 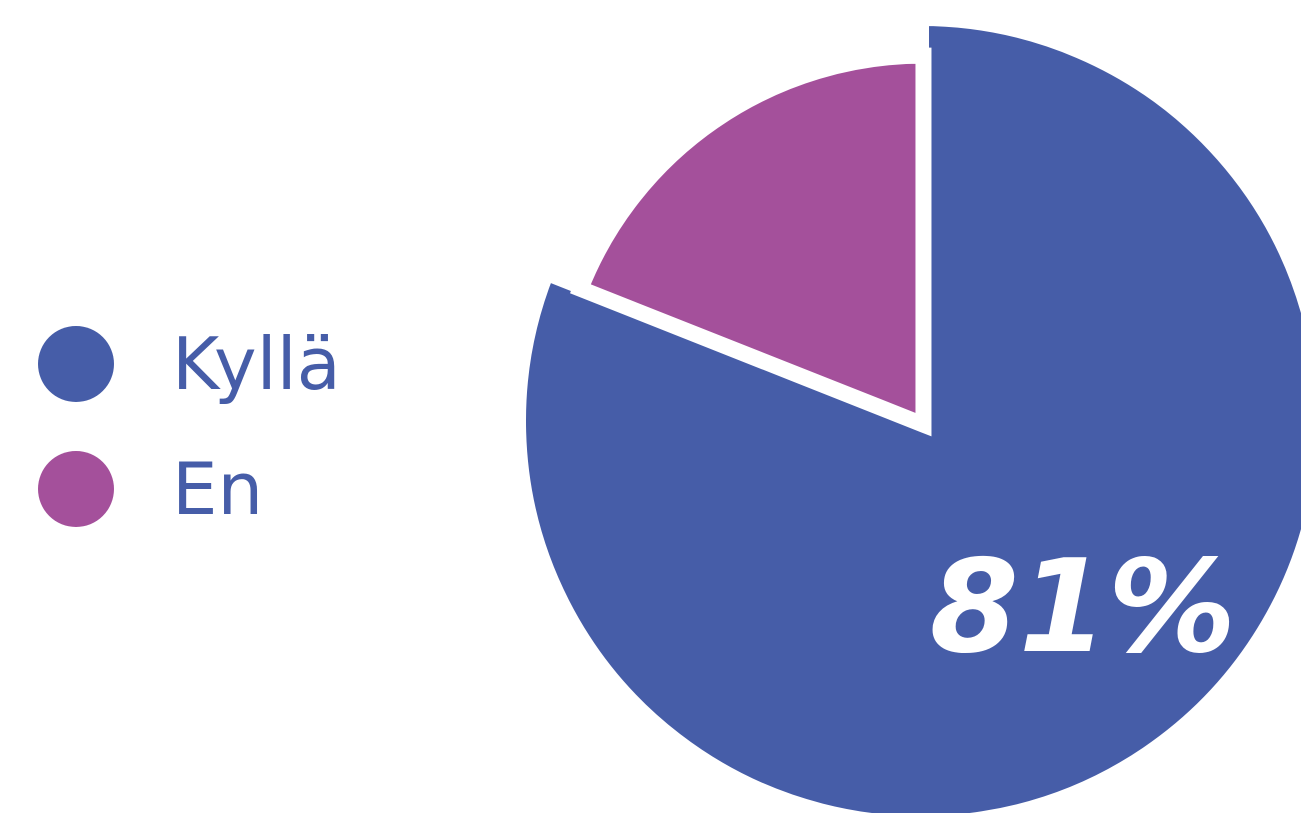 I want to click on legend-item-en: En, so click(x=189, y=489).